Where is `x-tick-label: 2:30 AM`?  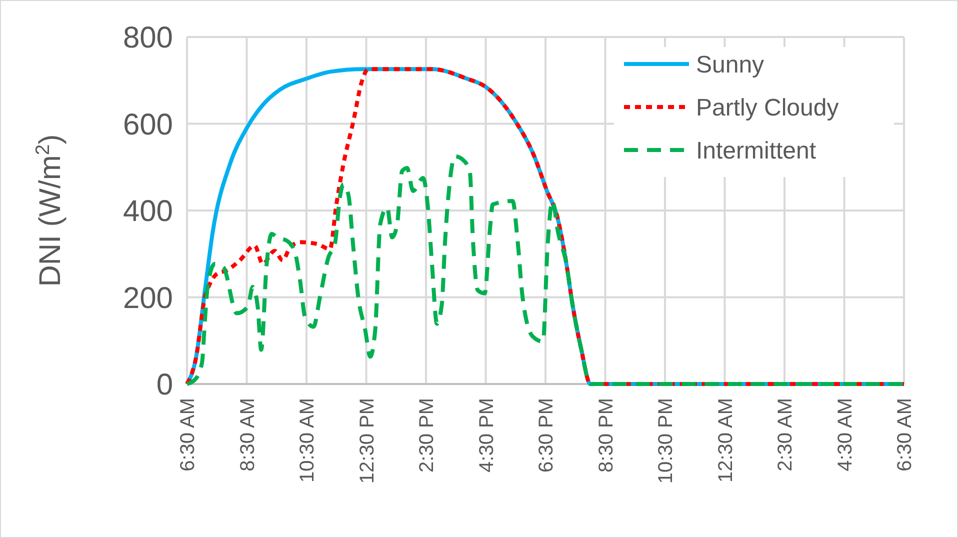 x-tick-label: 2:30 AM is located at coordinates (785, 435).